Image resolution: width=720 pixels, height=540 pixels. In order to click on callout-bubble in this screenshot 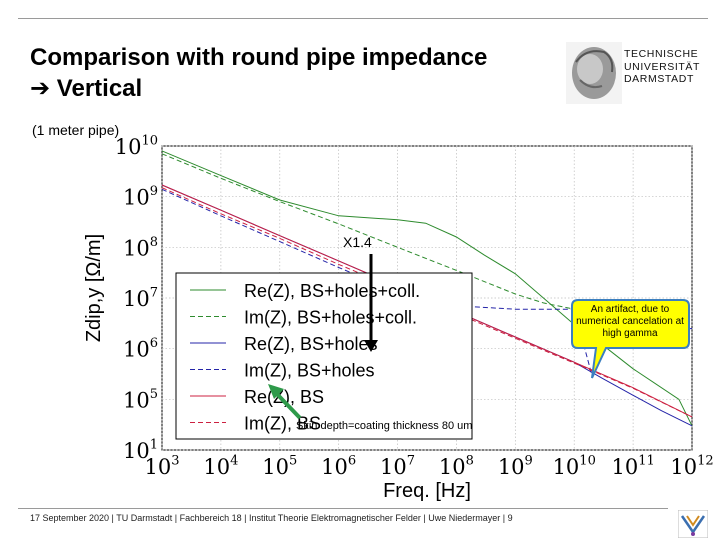, I will do `click(630, 339)`.